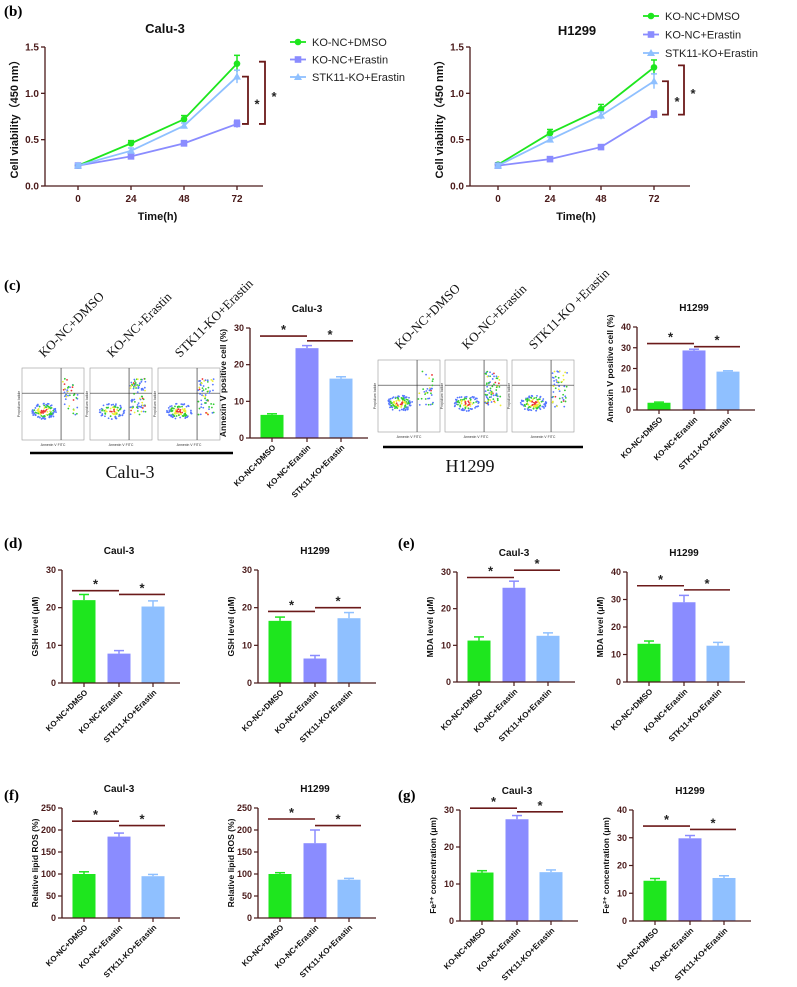  Describe the element at coordinates (19, 404) in the screenshot. I see `flow-y-label: Propidium Iodide` at that location.